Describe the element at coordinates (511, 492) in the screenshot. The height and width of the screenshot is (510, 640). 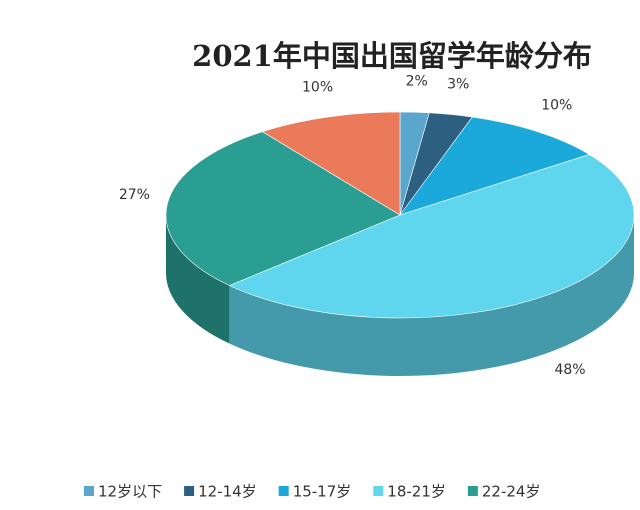
I see `legend-label: 22-24岁` at that location.